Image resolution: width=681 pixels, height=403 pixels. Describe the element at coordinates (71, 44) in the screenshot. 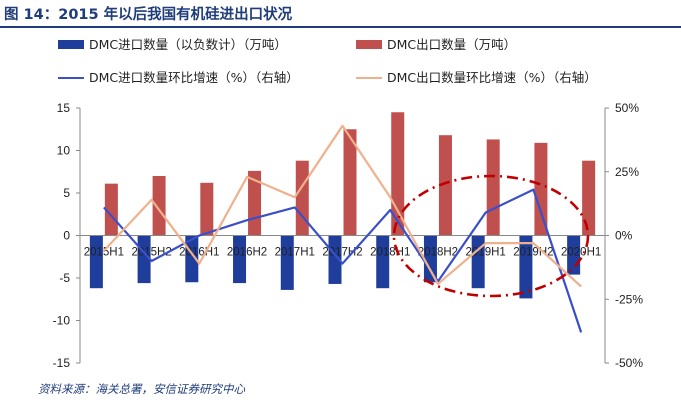

I see `legend-swatch-import-bar` at that location.